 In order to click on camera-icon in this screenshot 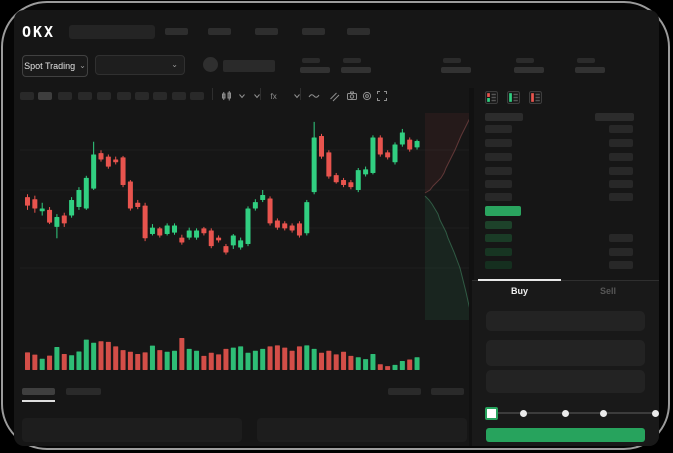, I will do `click(352, 96)`.